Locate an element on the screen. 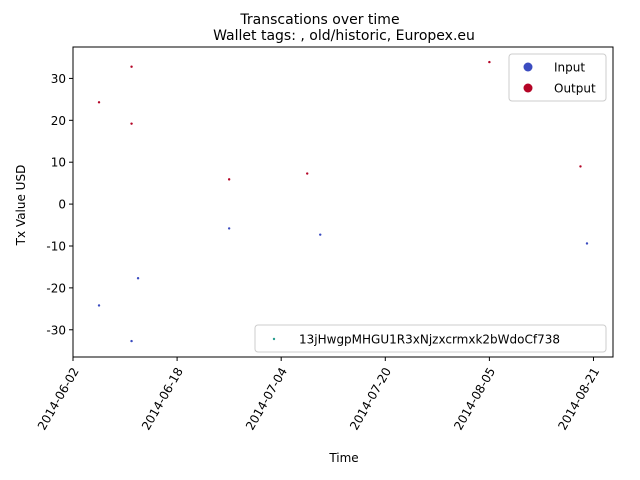 Image resolution: width=640 pixels, height=480 pixels. legend-input-marker is located at coordinates (528, 67).